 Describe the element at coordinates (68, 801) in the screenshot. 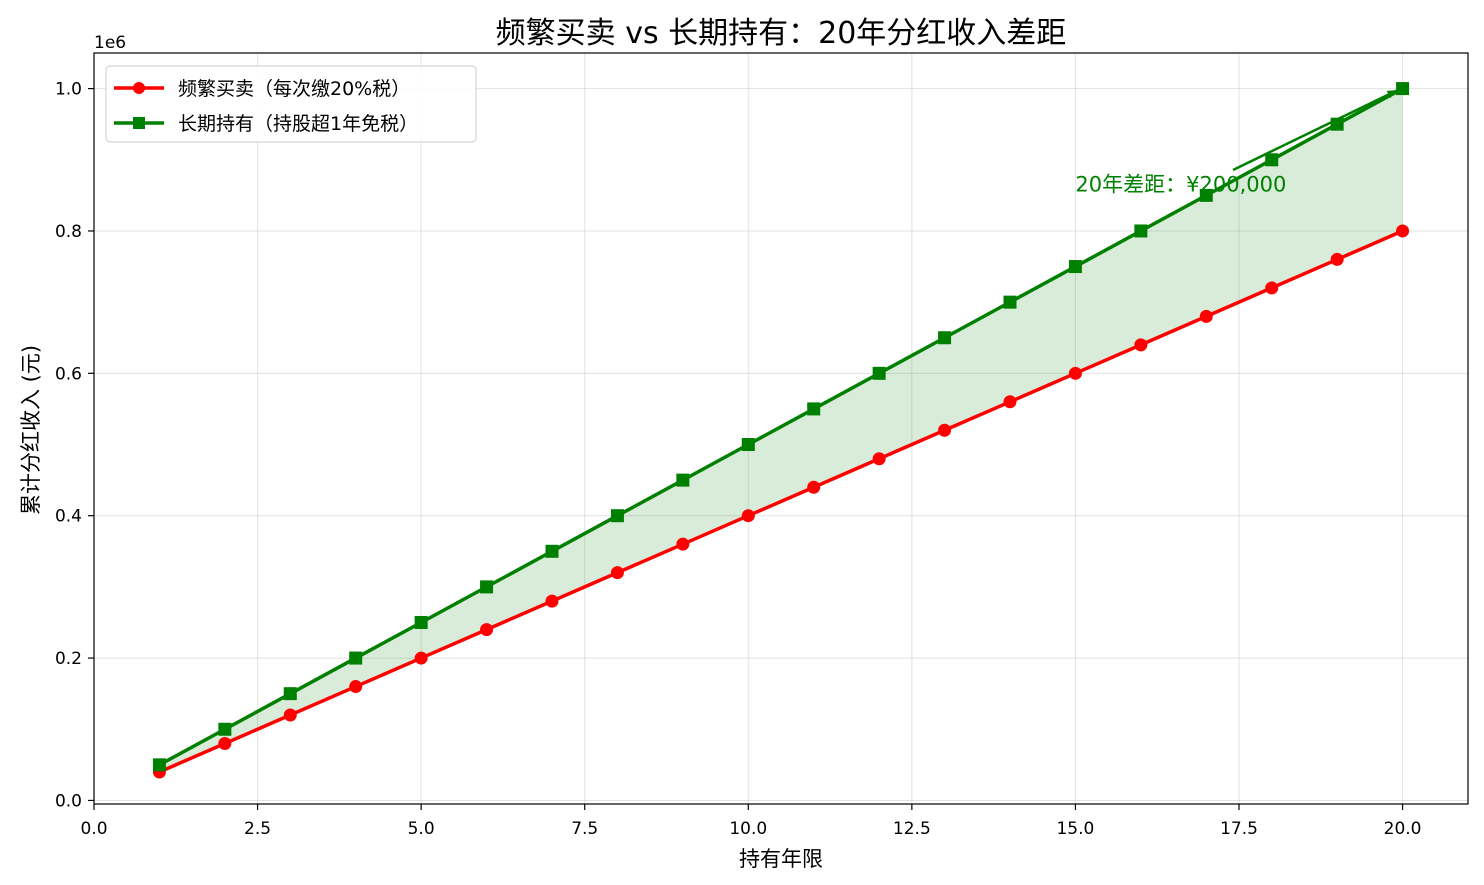

I see `y-tick-label: 0.0` at that location.